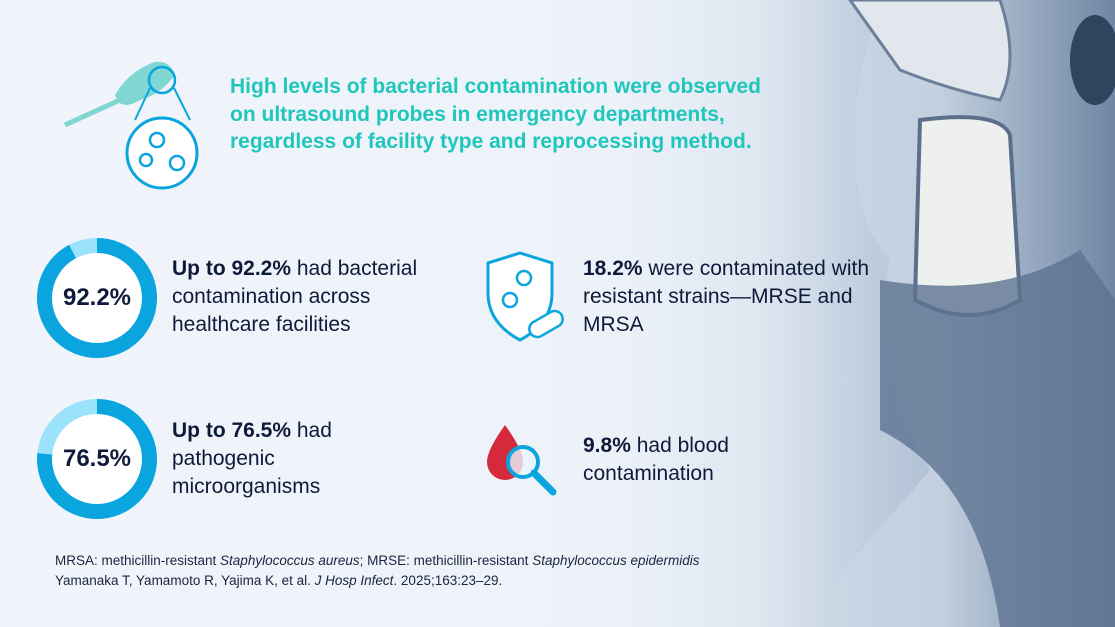 The width and height of the screenshot is (1115, 627). I want to click on stat-value: 18.2%, so click(613, 268).